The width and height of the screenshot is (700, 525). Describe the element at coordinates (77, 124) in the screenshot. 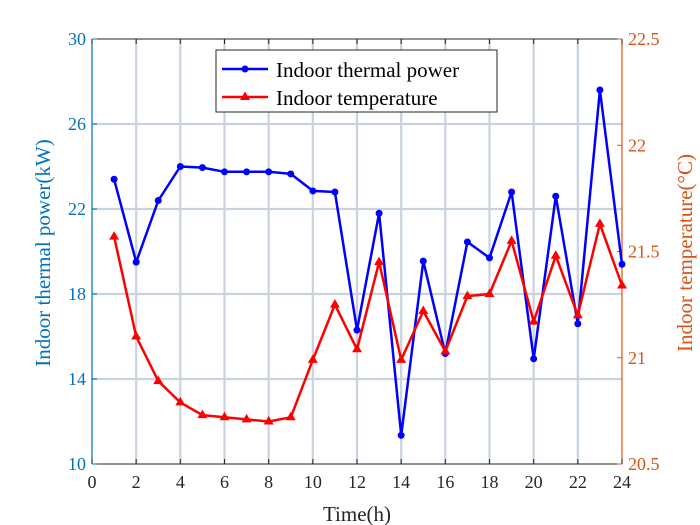

I see `y-left-tick-label: 26` at that location.